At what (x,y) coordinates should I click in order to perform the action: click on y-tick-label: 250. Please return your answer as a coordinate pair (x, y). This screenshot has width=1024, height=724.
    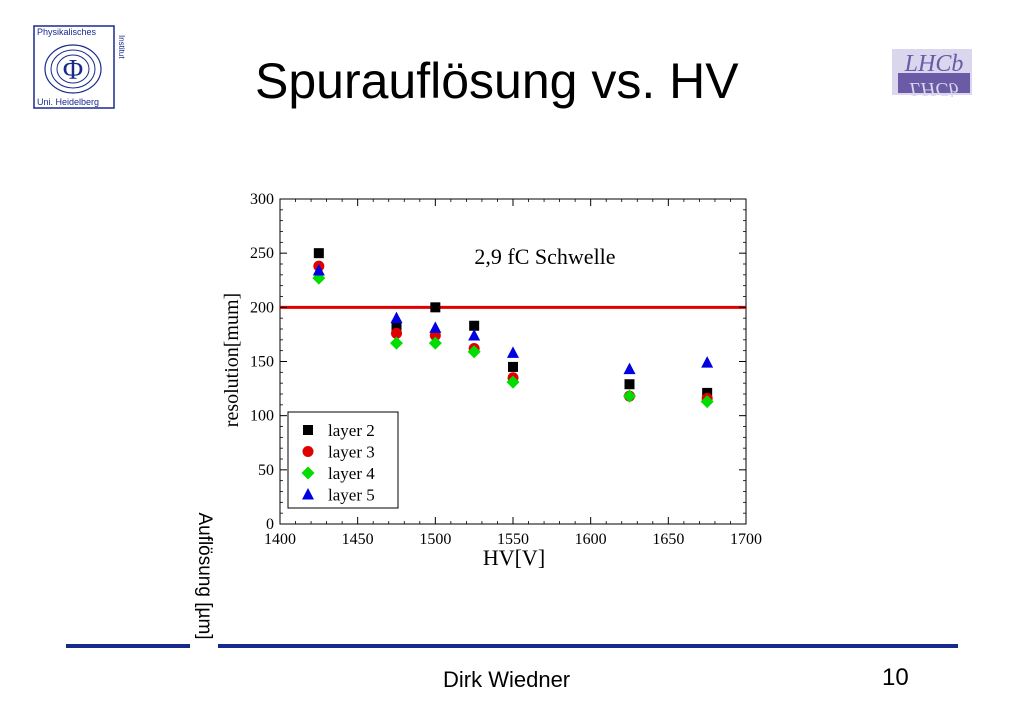
    Looking at the image, I should click on (262, 253).